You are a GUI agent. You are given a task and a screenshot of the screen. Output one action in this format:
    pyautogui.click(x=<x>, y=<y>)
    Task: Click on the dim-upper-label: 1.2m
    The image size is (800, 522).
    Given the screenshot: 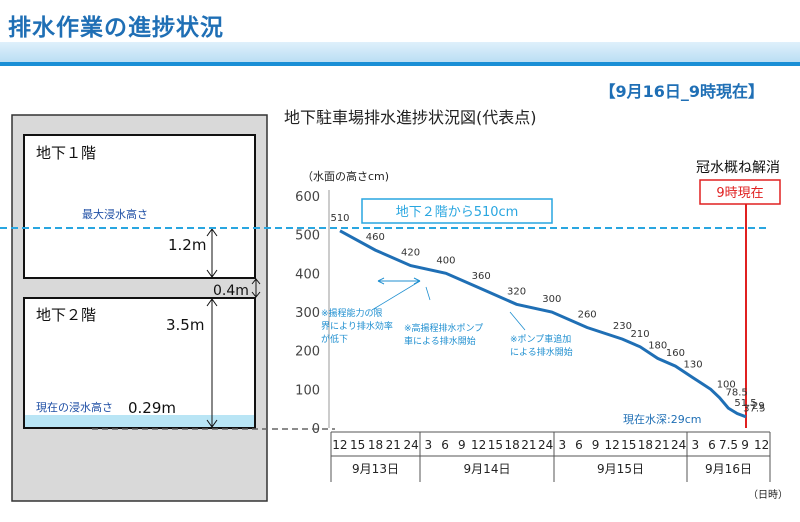 What is the action you would take?
    pyautogui.click(x=187, y=245)
    